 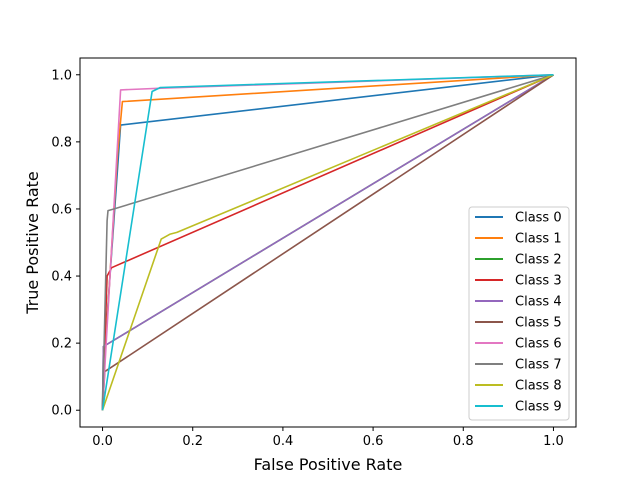 I want to click on y-tick-label: 0.8, so click(x=61, y=142).